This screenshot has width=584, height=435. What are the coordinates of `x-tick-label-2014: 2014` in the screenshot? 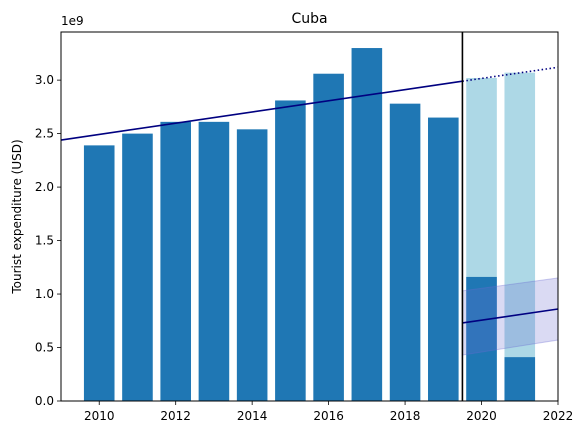 It's located at (252, 416).